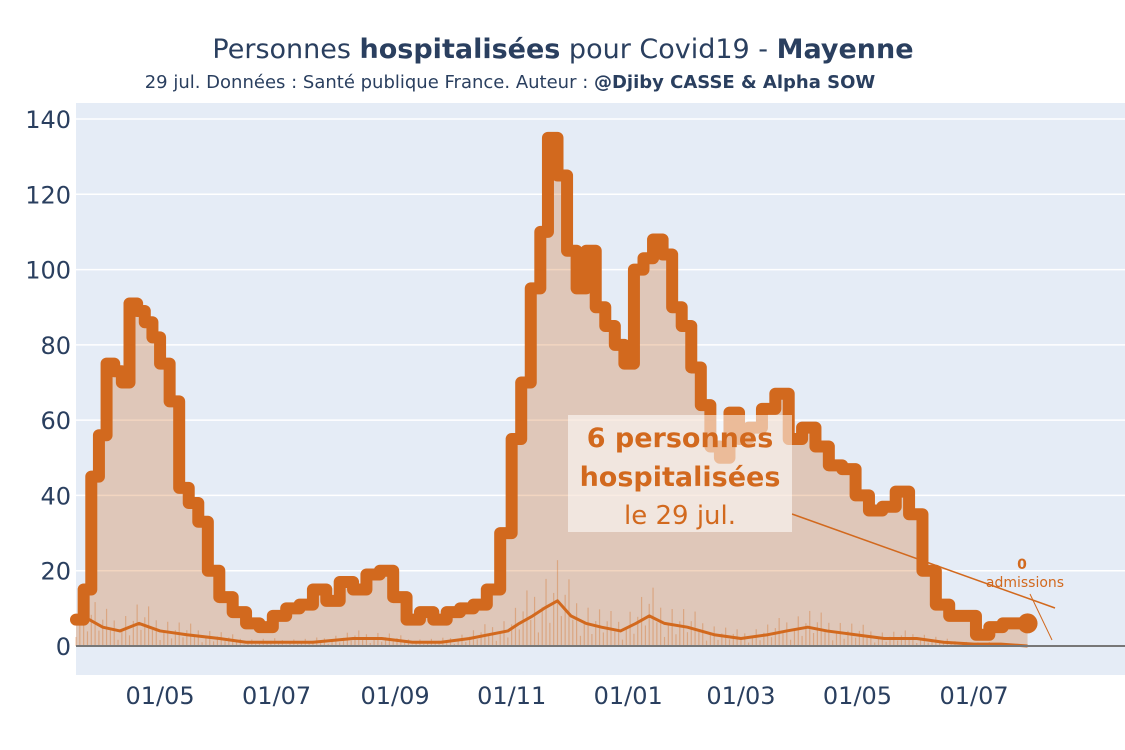 Image resolution: width=1125 pixels, height=750 pixels. What do you see at coordinates (1027, 623) in the screenshot?
I see `last-value-marker` at bounding box center [1027, 623].